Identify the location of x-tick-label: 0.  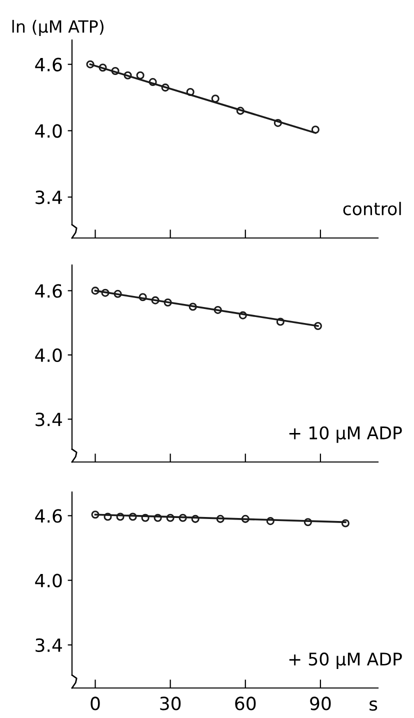
(95, 703).